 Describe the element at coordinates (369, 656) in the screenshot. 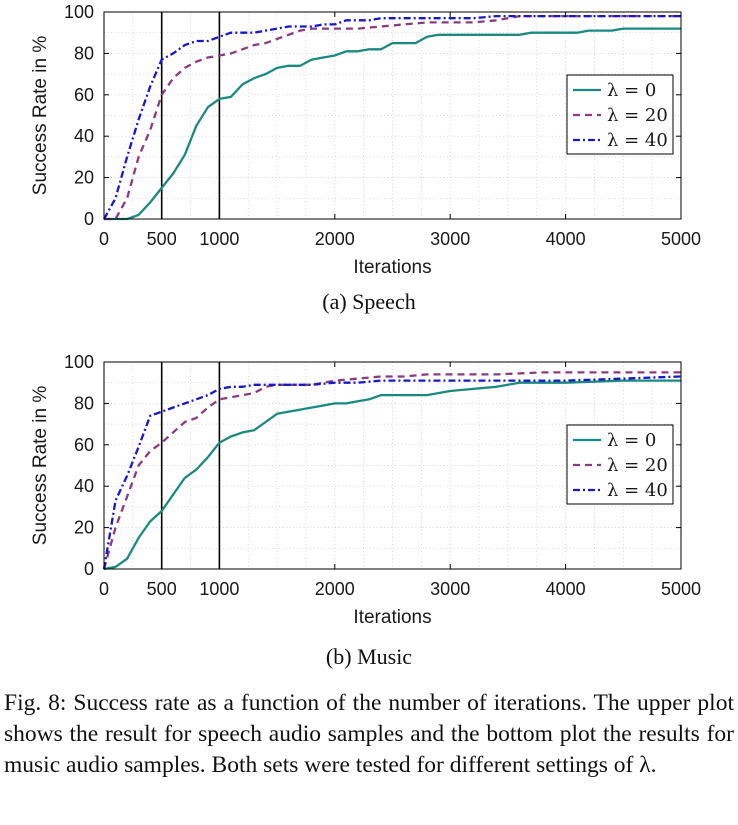

I see `music-subcaption: (b) Music` at that location.